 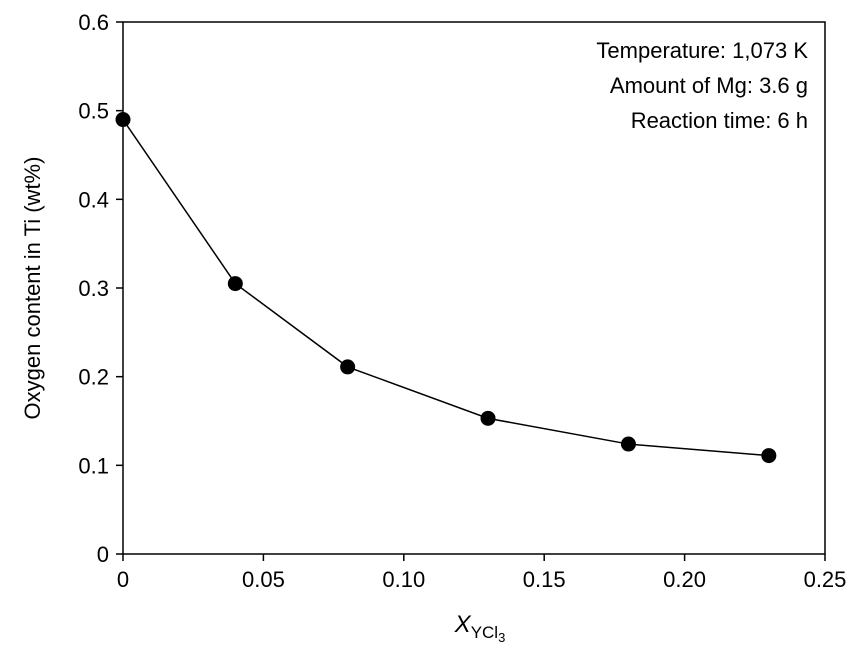 What do you see at coordinates (93, 111) in the screenshot?
I see `y-tick-label: 0.5` at bounding box center [93, 111].